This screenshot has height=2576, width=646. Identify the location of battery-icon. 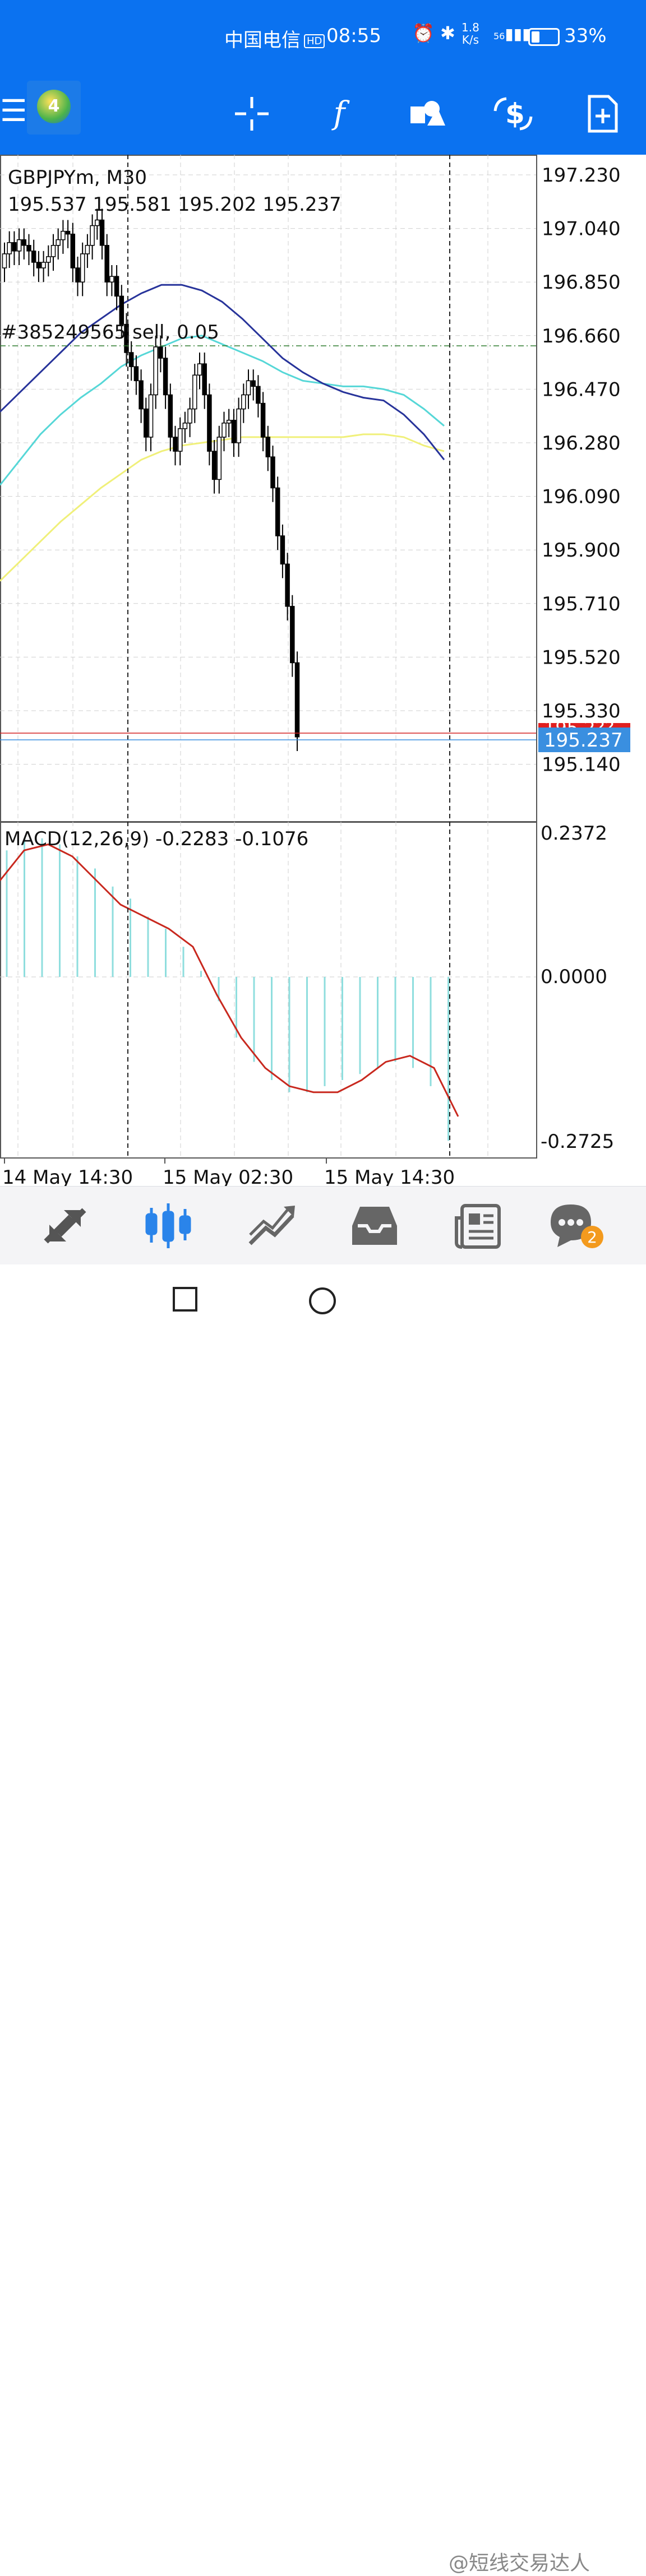
(544, 37).